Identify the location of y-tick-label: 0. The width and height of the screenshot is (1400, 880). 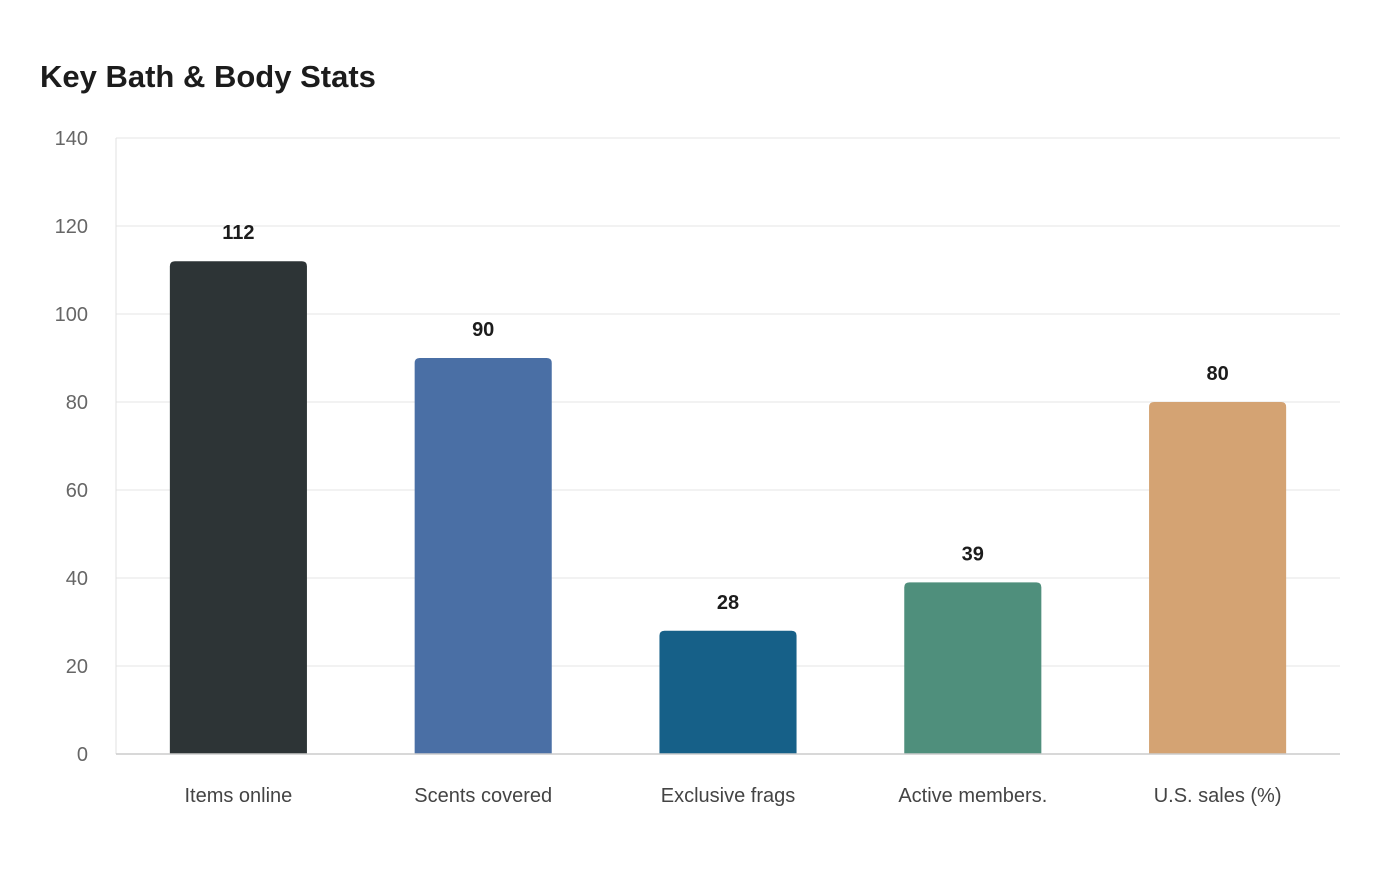
(82, 755).